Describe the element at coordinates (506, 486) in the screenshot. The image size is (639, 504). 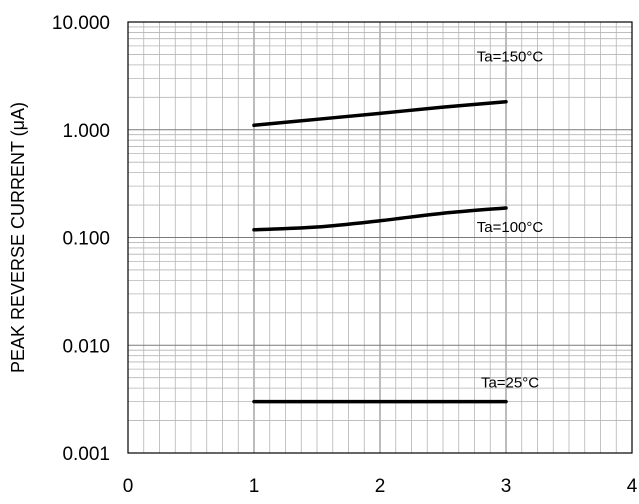
I see `x-tick-label: 3` at that location.